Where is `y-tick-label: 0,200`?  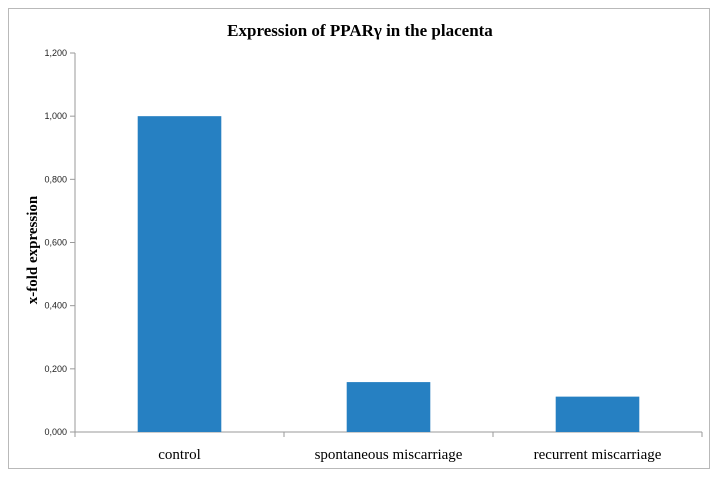 y-tick-label: 0,200 is located at coordinates (55, 369).